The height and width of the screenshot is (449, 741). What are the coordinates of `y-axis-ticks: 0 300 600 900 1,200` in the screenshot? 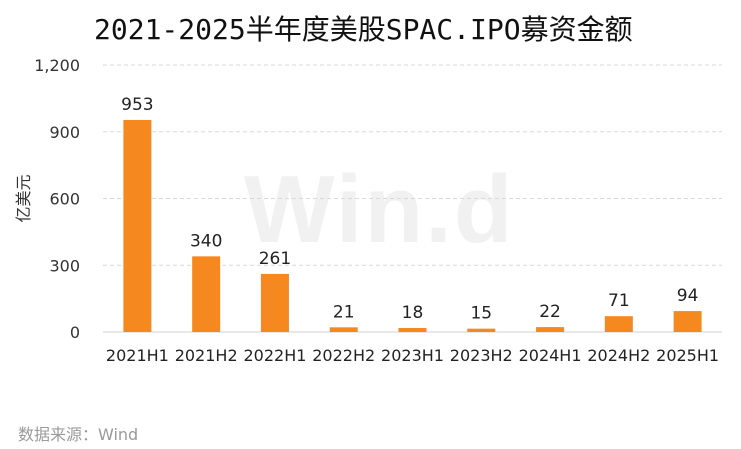 It's located at (57, 199).